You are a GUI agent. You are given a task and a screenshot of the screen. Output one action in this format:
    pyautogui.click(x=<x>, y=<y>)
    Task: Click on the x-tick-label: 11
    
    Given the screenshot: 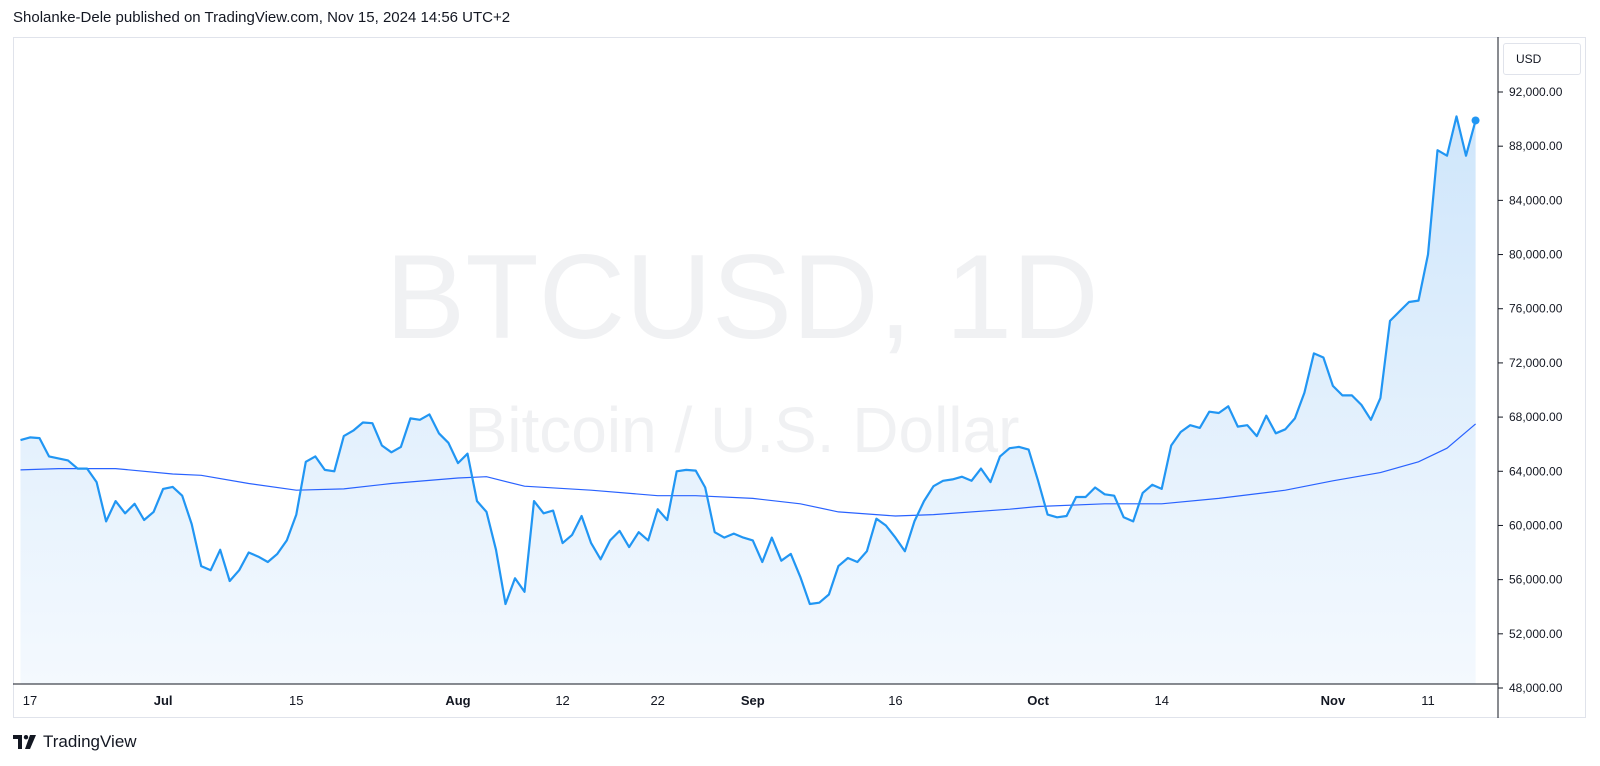 What is the action you would take?
    pyautogui.click(x=1428, y=700)
    